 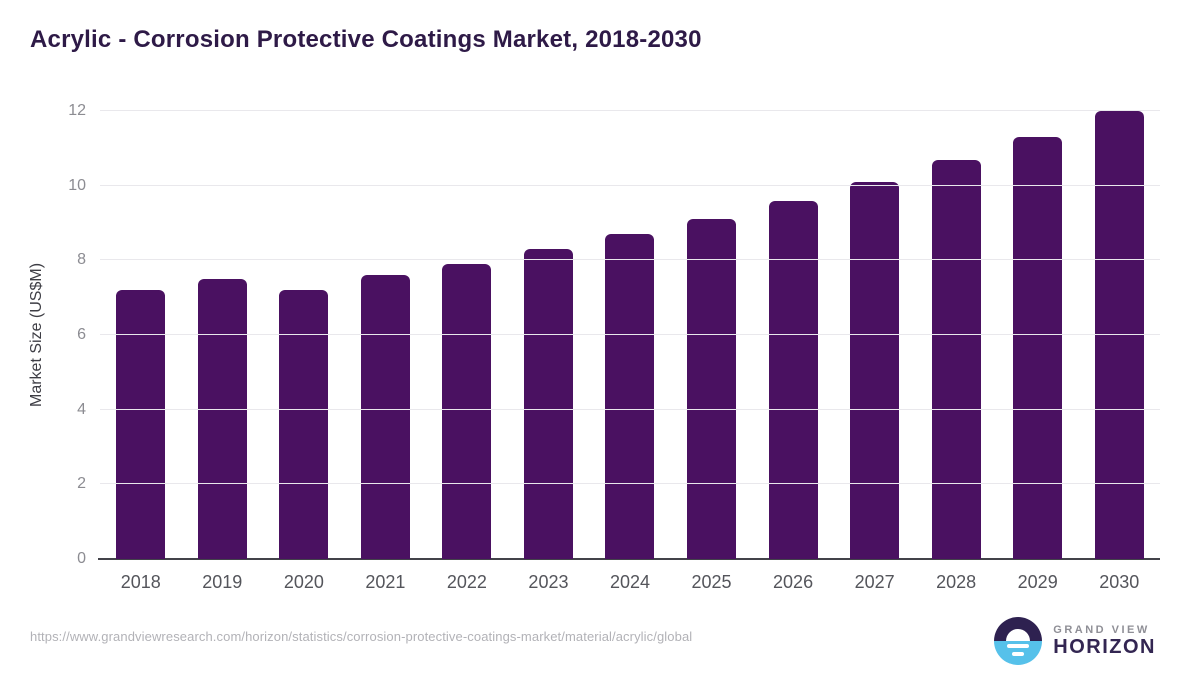 I want to click on bar-2025, so click(x=711, y=389).